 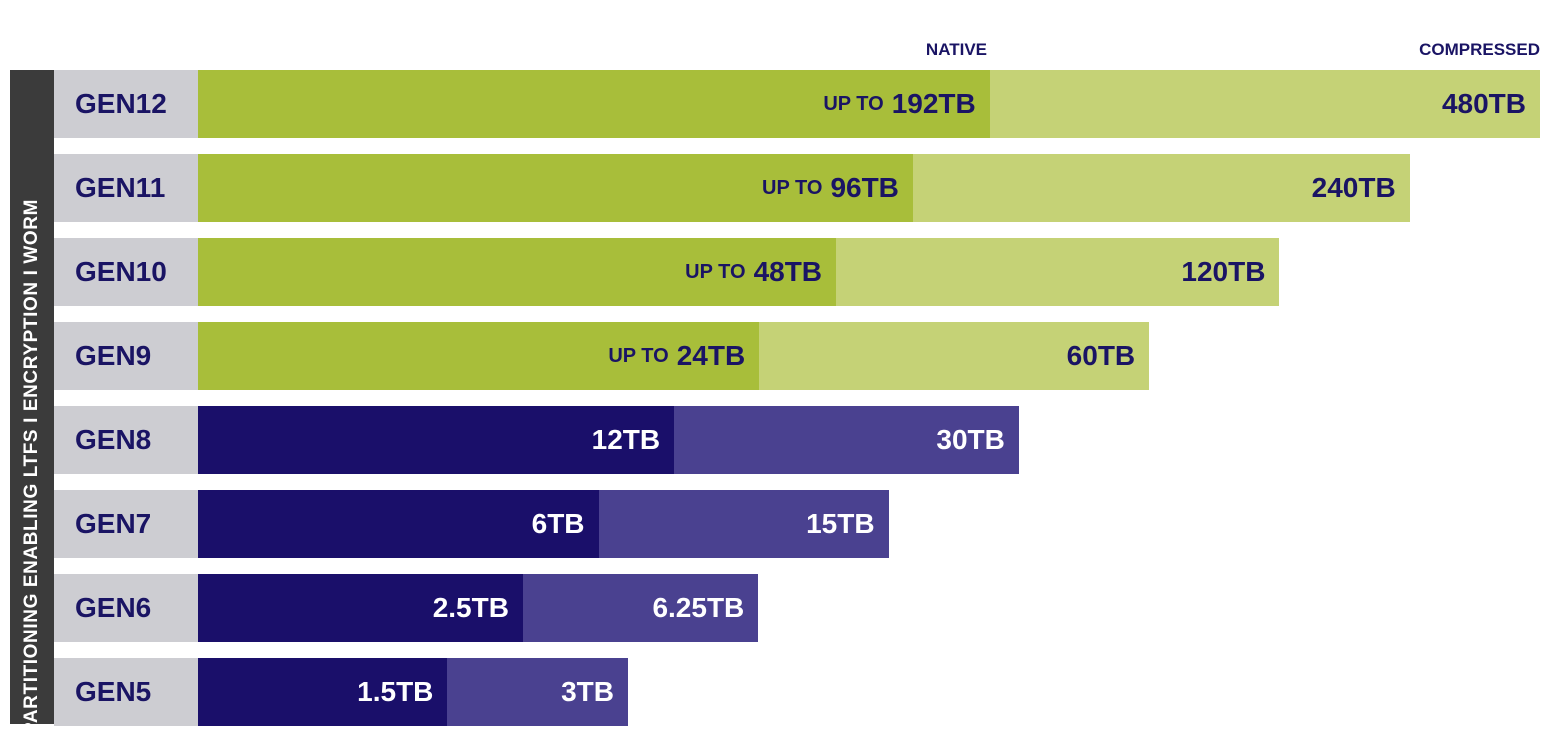 What do you see at coordinates (840, 523) in the screenshot?
I see `compressed-value-label: 15TB` at bounding box center [840, 523].